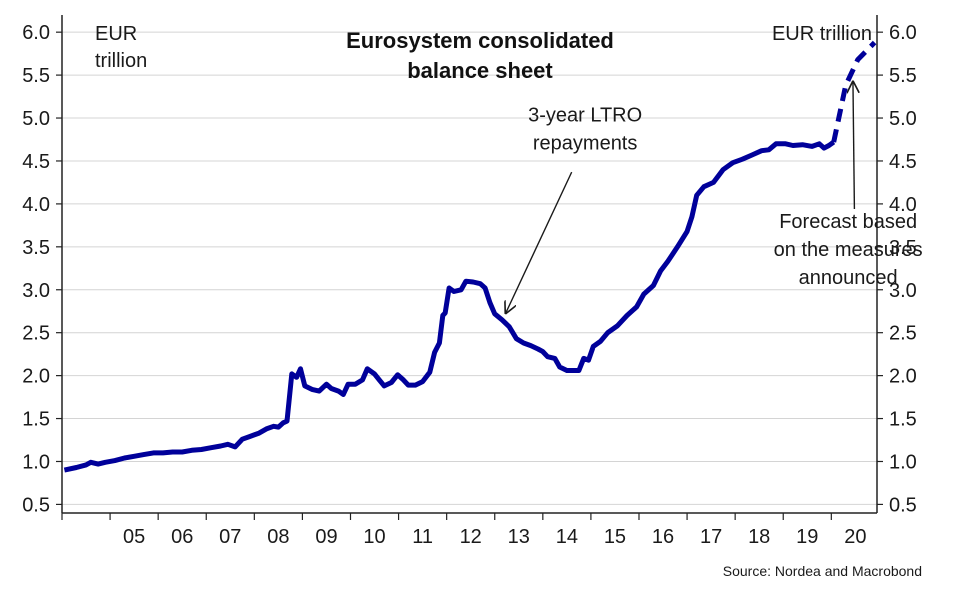 The width and height of the screenshot is (953, 595). What do you see at coordinates (480, 70) in the screenshot?
I see `chart-title-line2: balance sheet` at bounding box center [480, 70].